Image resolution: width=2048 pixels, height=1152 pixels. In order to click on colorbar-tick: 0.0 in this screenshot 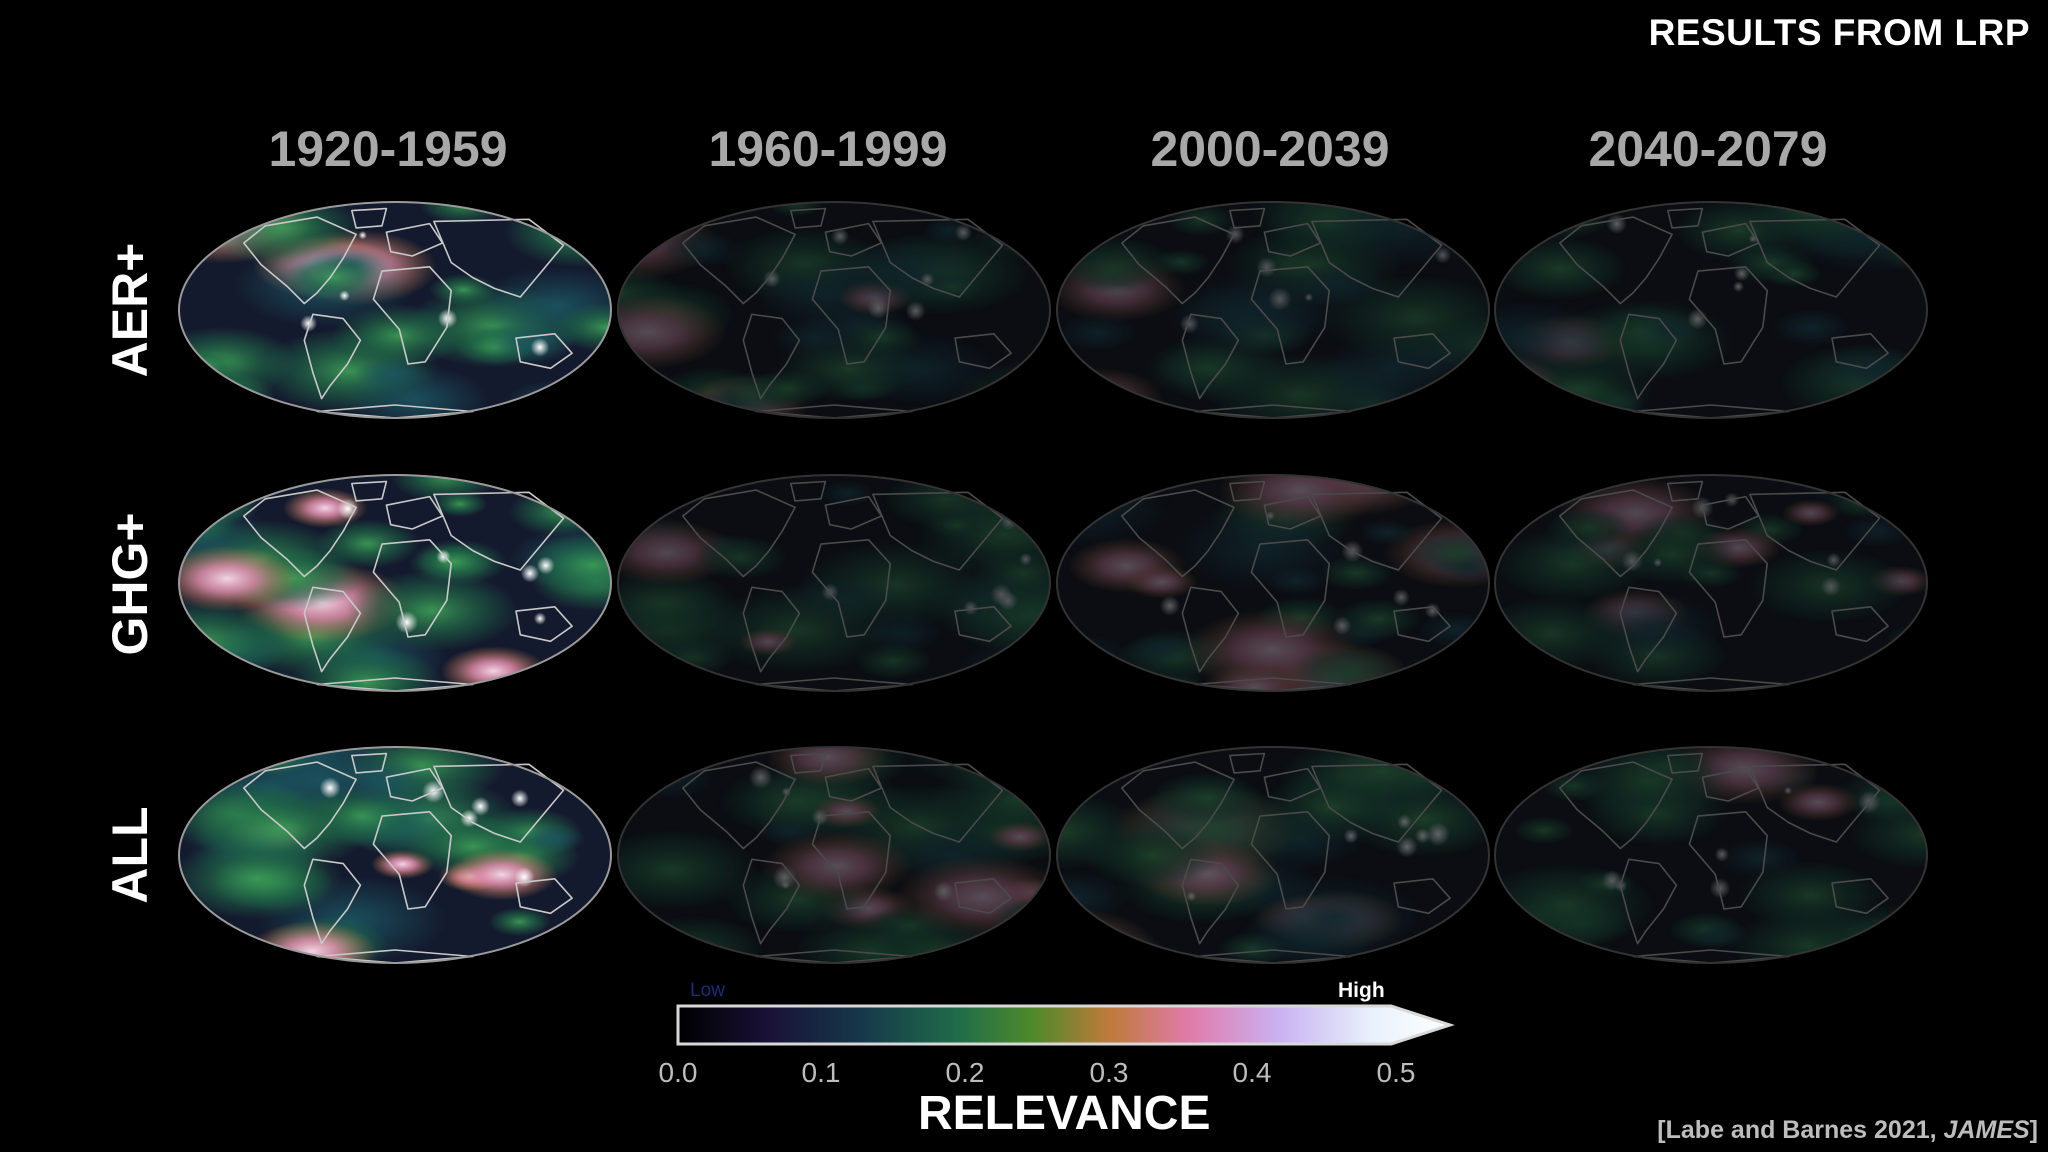, I will do `click(678, 1072)`.